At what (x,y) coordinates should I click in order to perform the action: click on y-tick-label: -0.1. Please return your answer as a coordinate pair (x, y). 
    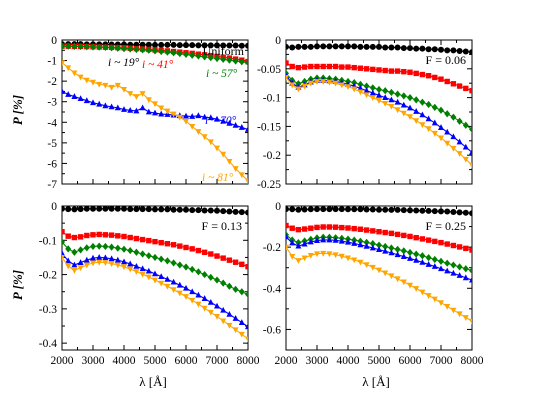
    Looking at the image, I should click on (48, 241).